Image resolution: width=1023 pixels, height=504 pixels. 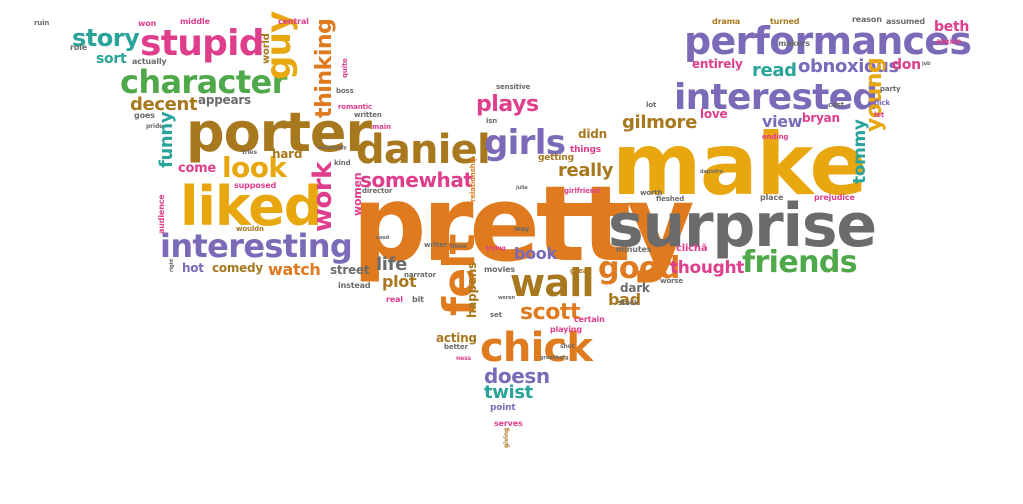 I want to click on word-pretty: pretty, so click(x=523, y=224).